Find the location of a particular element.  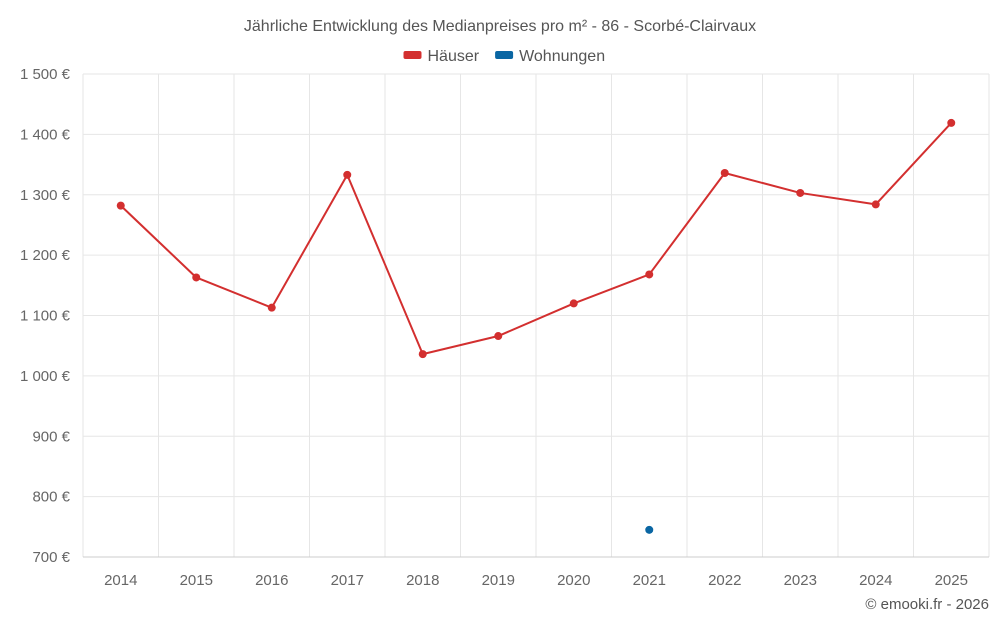

data-point-hauser-2018 is located at coordinates (422, 354).